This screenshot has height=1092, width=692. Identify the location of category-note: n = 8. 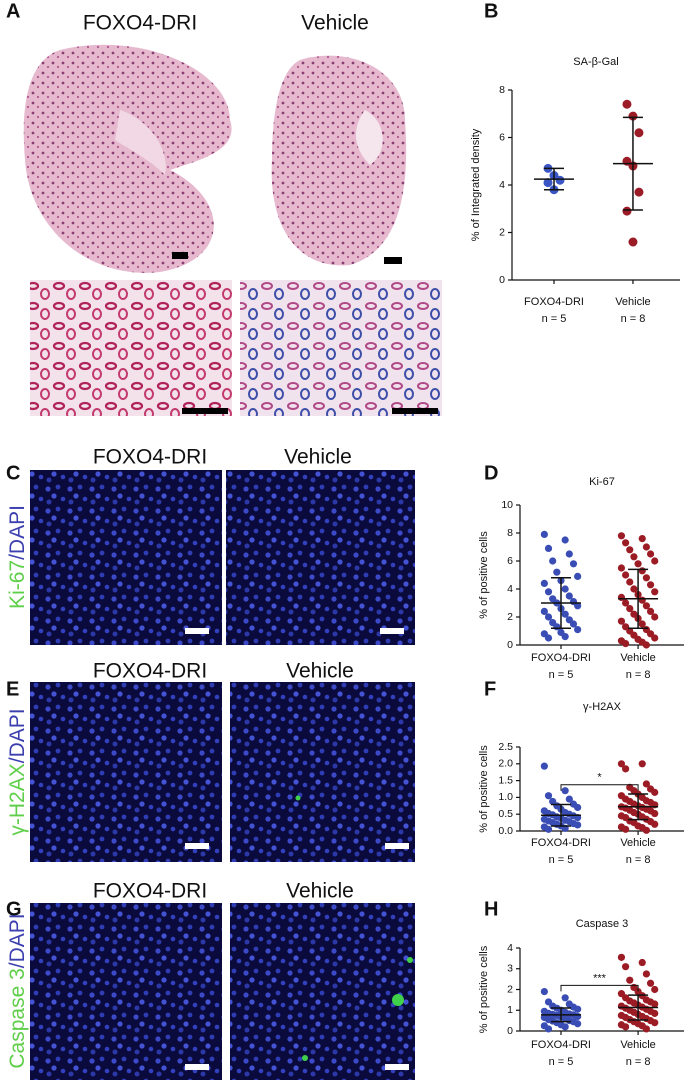
(638, 675).